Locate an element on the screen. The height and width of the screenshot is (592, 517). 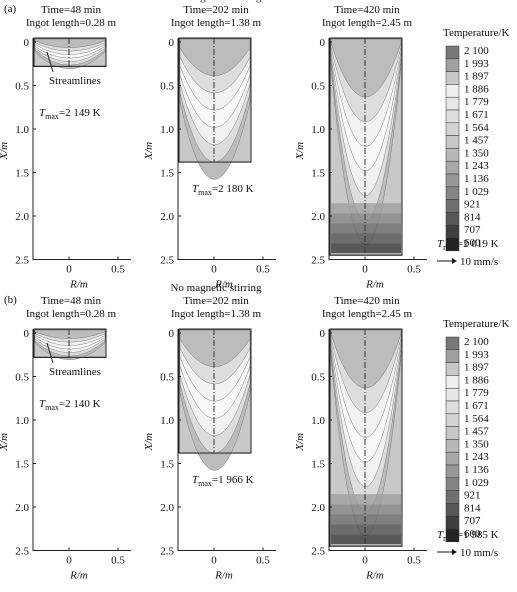
colorbar-label: 1 564 is located at coordinates (476, 419).